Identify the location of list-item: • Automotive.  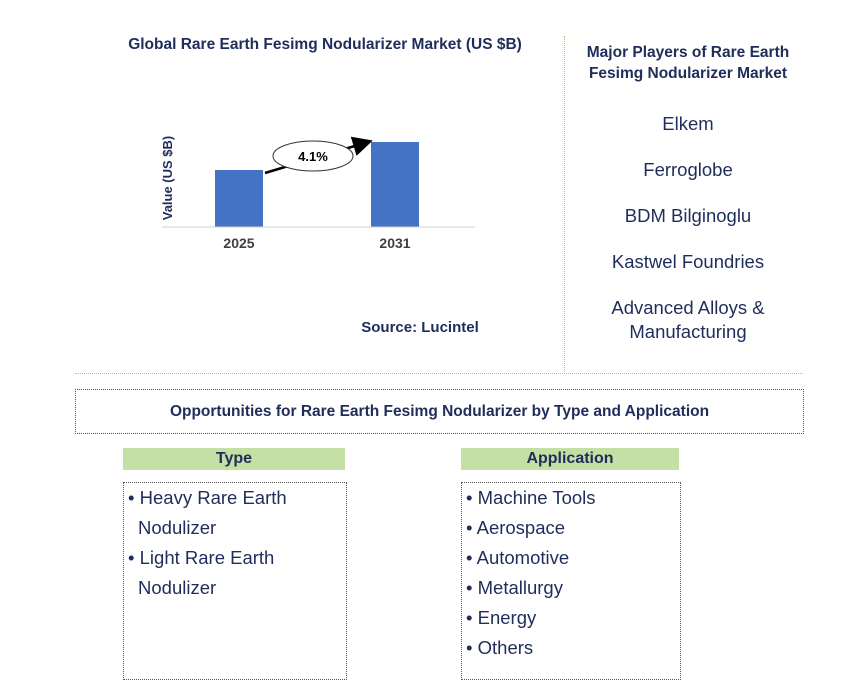
(518, 557).